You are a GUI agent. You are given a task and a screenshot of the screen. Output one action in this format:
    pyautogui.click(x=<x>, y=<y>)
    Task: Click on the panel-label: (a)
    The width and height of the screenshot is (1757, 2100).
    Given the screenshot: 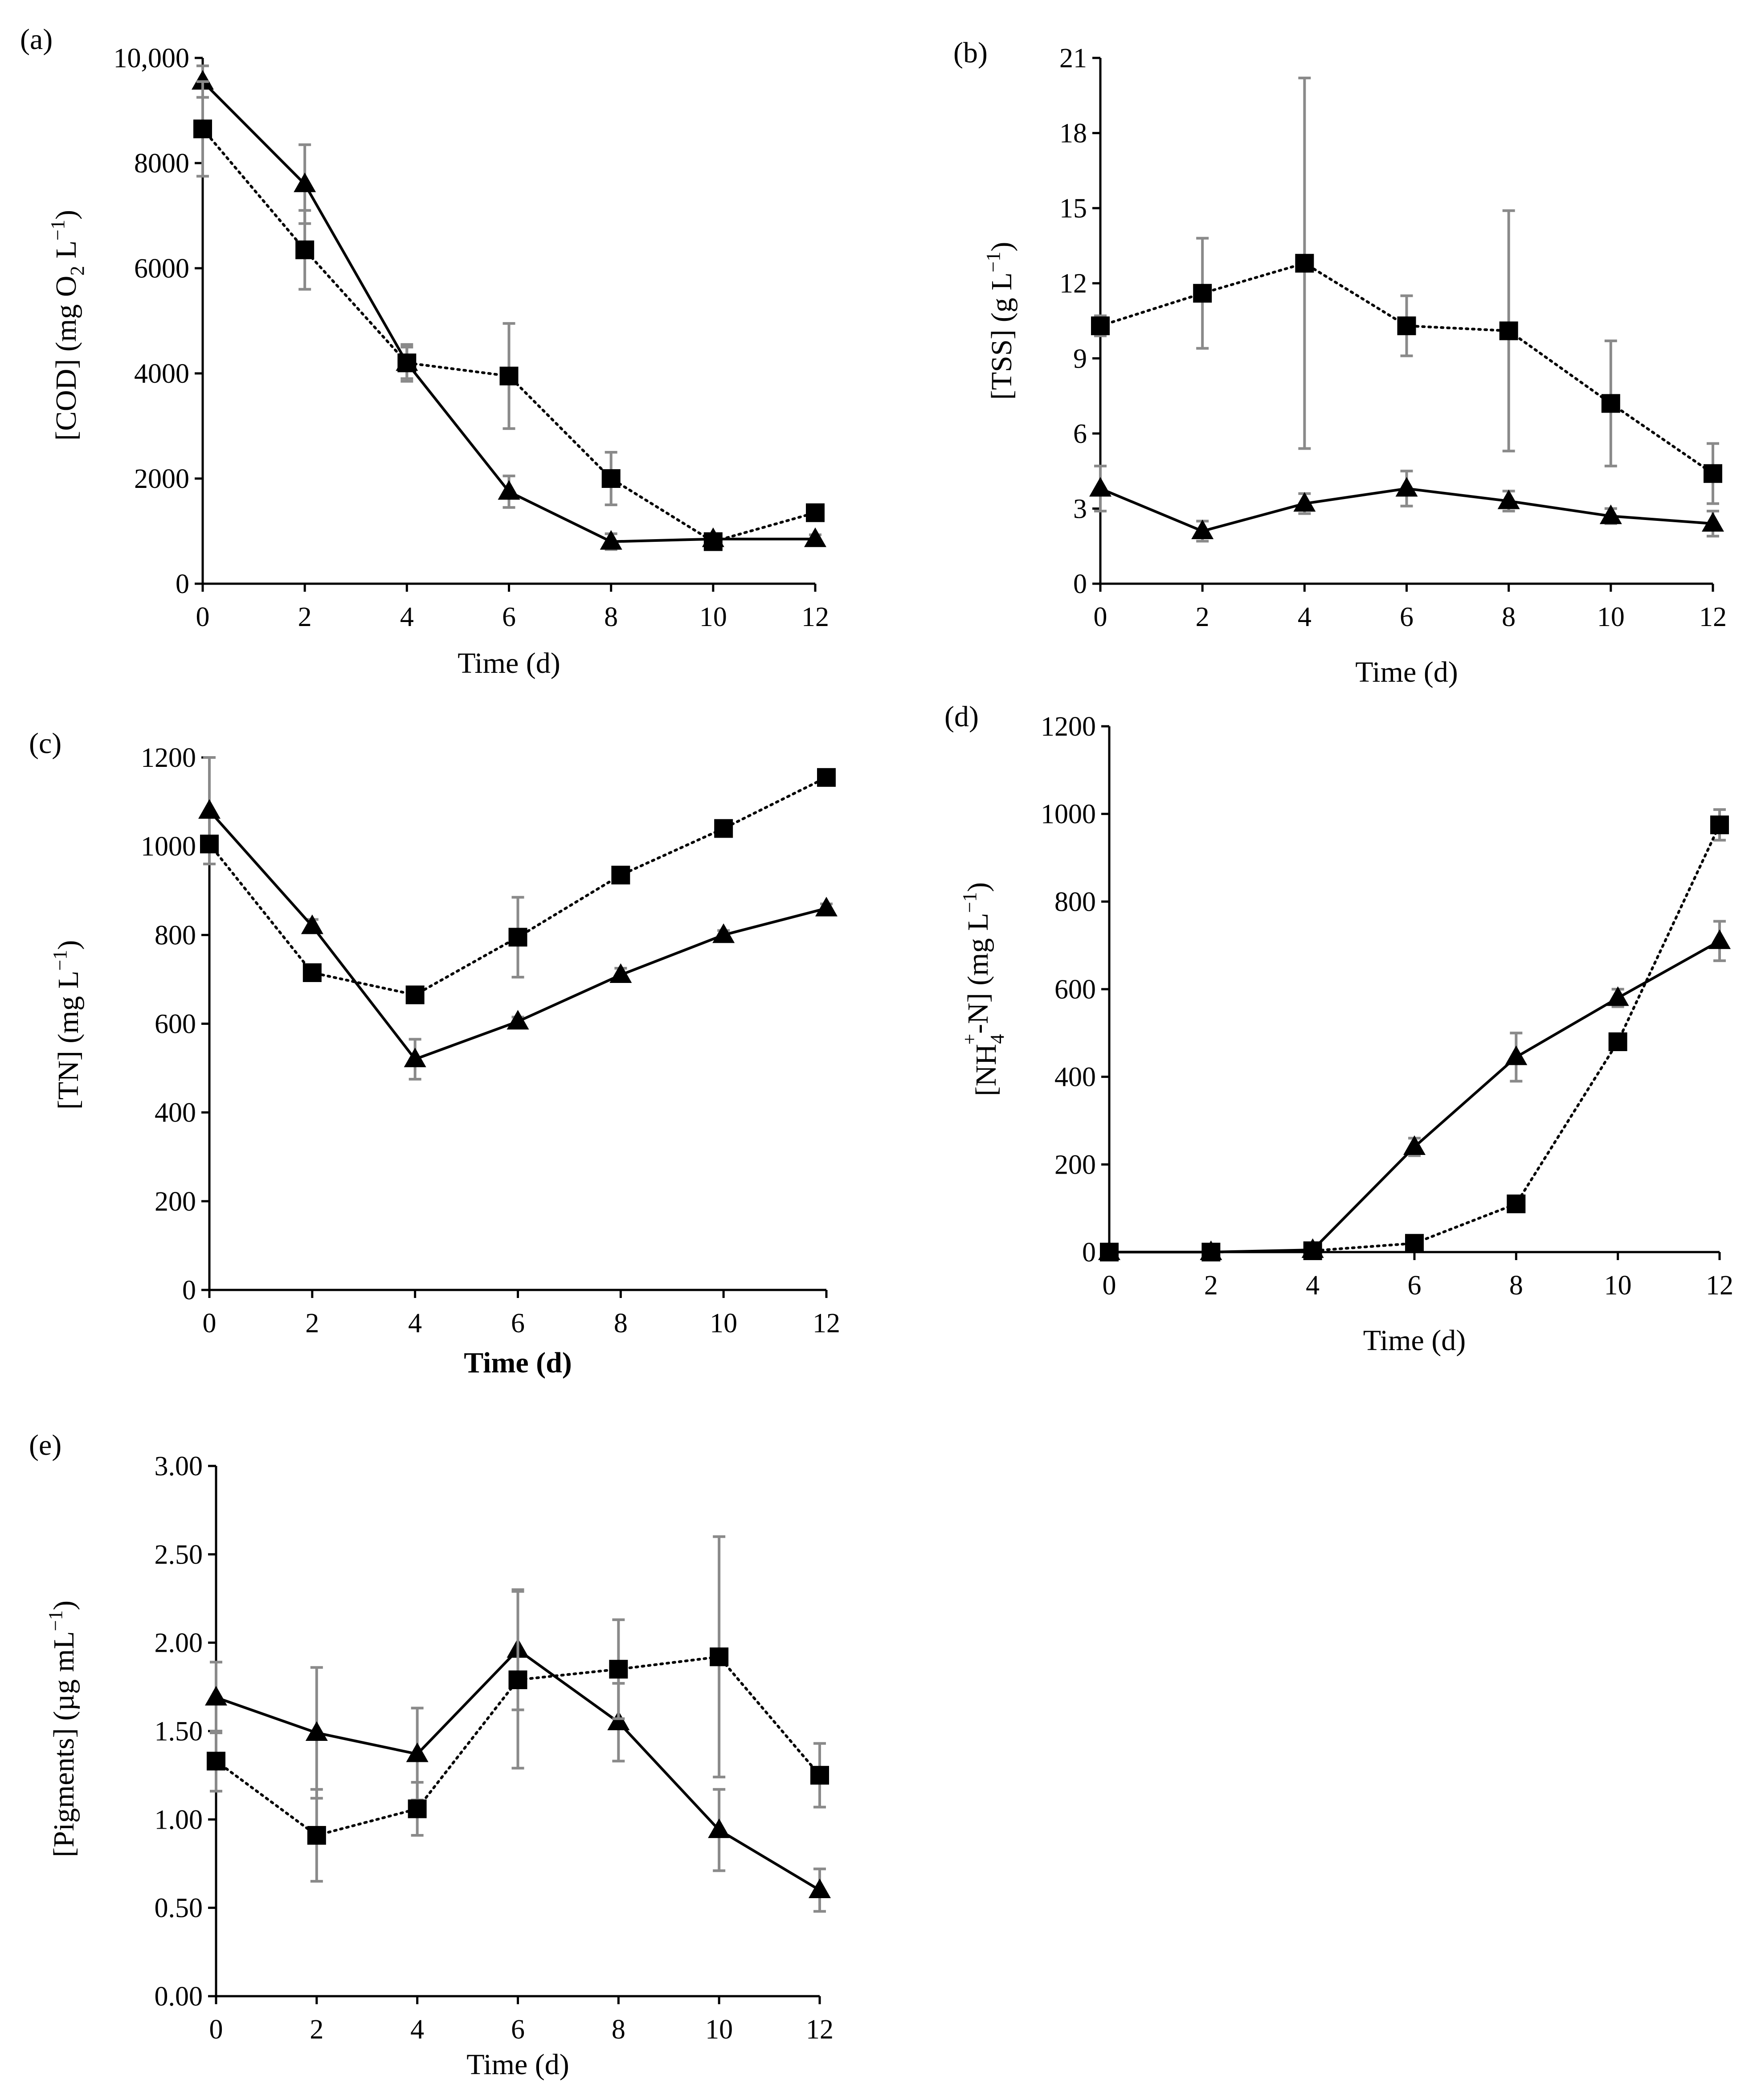 What is the action you would take?
    pyautogui.click(x=36, y=39)
    